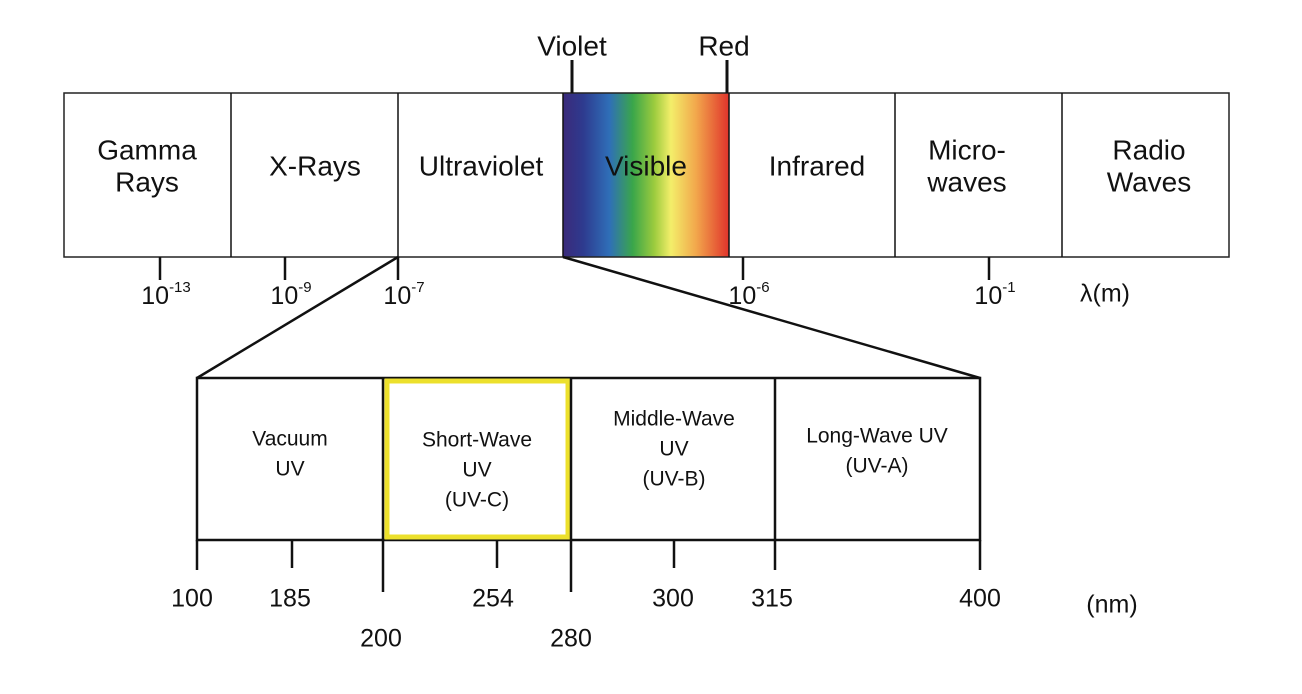 The width and height of the screenshot is (1302, 694). I want to click on tick-label: 10⁻¹³, so click(166, 294).